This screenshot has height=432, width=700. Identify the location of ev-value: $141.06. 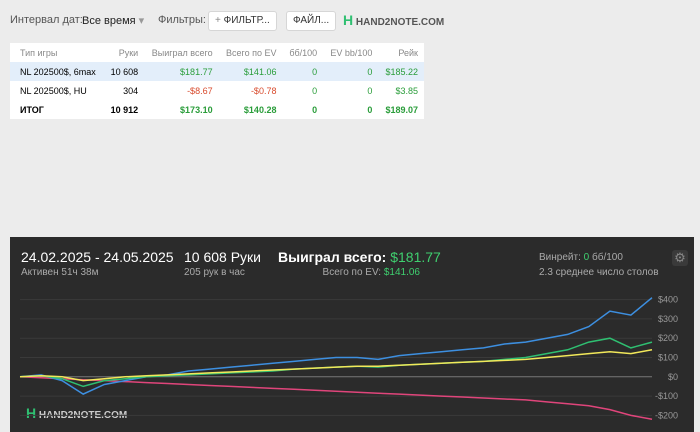
(401, 272).